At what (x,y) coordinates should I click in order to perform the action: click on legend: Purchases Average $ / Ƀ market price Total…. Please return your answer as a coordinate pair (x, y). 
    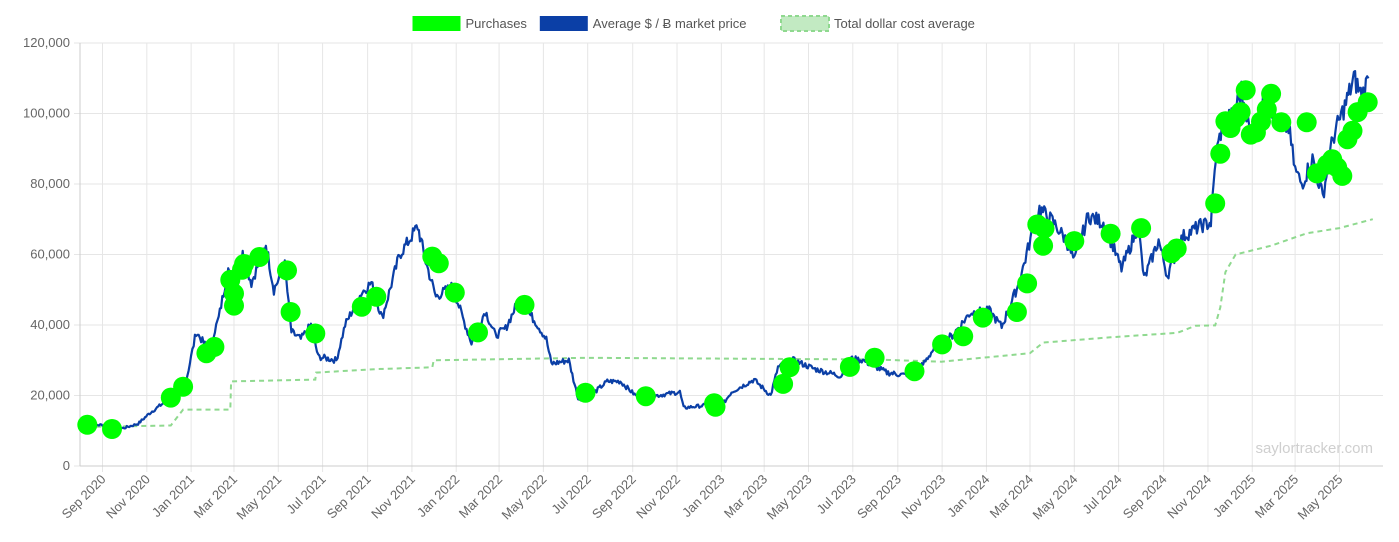
    Looking at the image, I should click on (693, 23).